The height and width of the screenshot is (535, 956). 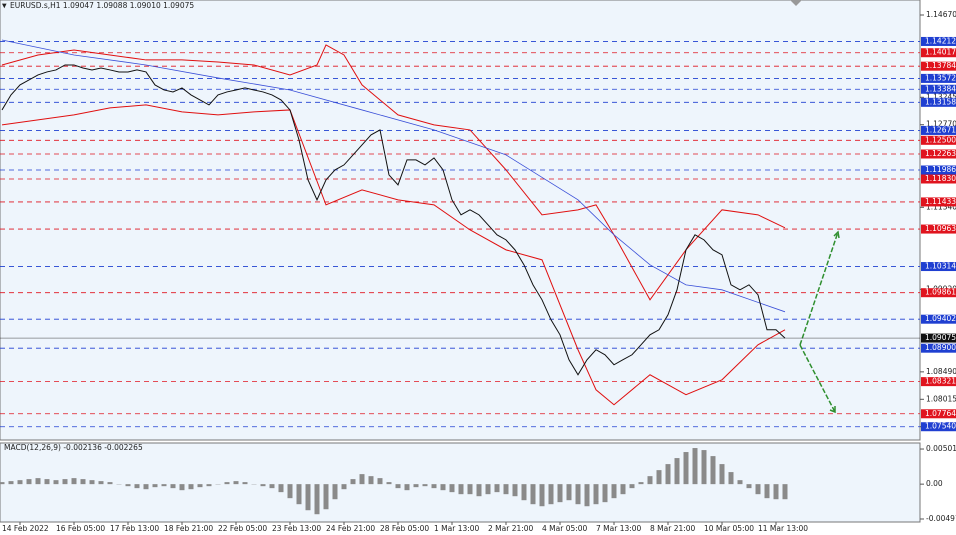 What do you see at coordinates (941, 398) in the screenshot?
I see `y-tick-label: 1.08015` at bounding box center [941, 398].